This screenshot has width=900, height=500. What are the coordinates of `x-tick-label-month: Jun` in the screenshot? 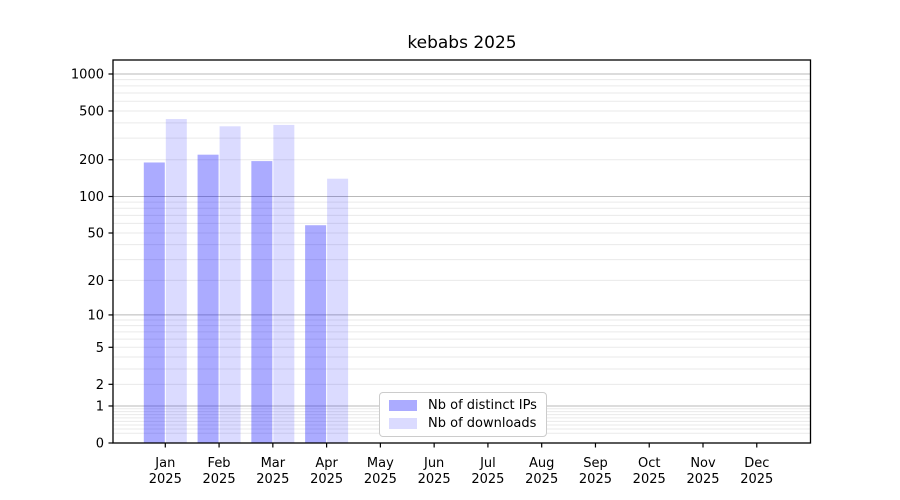 It's located at (433, 463).